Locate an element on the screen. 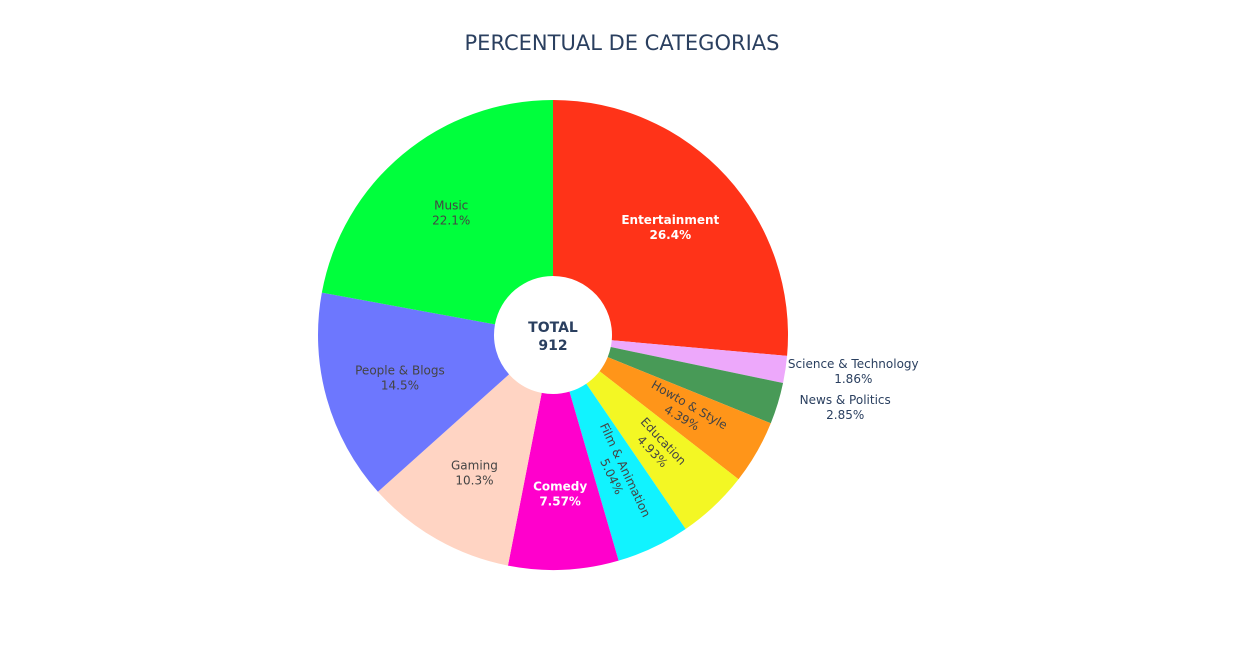 The height and width of the screenshot is (650, 1244). center-total-label: TOTAL is located at coordinates (553, 328).